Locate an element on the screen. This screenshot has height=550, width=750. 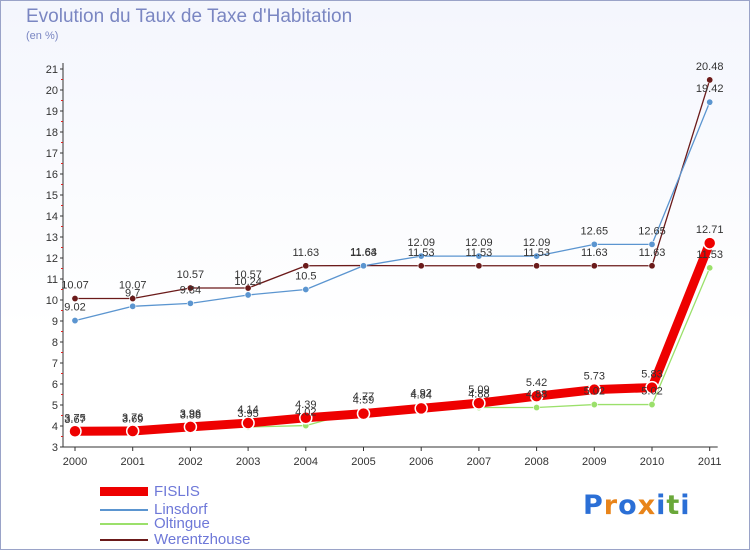
x-tick-label: 2002 is located at coordinates (190, 462).